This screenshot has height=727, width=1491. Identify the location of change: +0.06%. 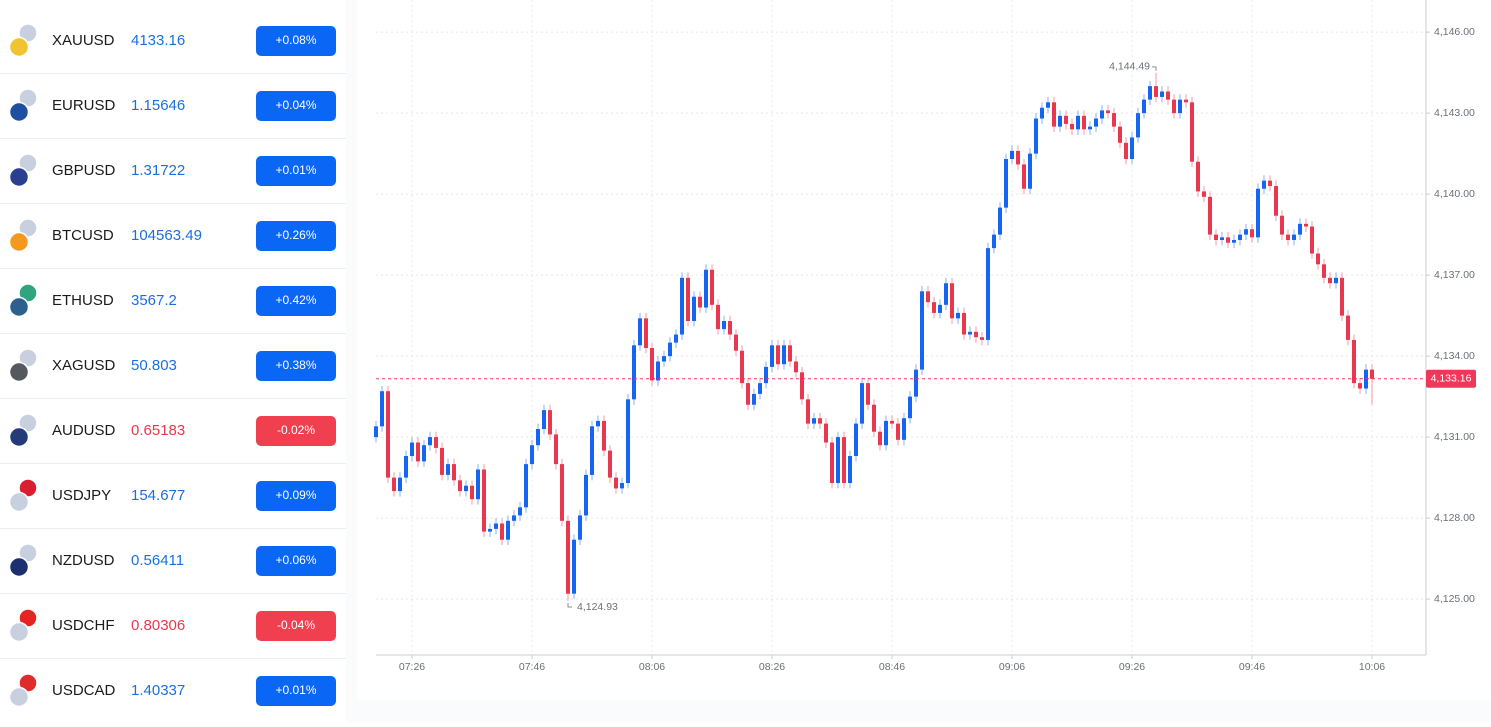
(295, 560).